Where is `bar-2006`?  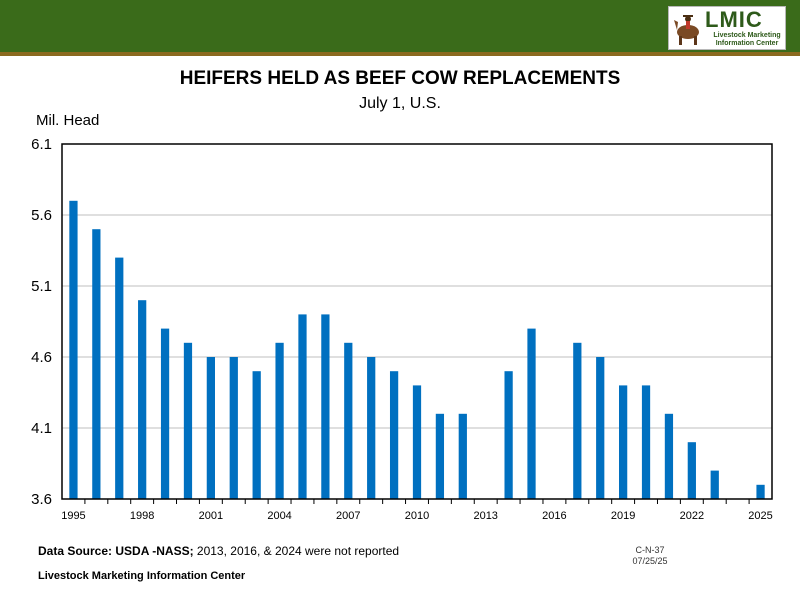 bar-2006 is located at coordinates (325, 406).